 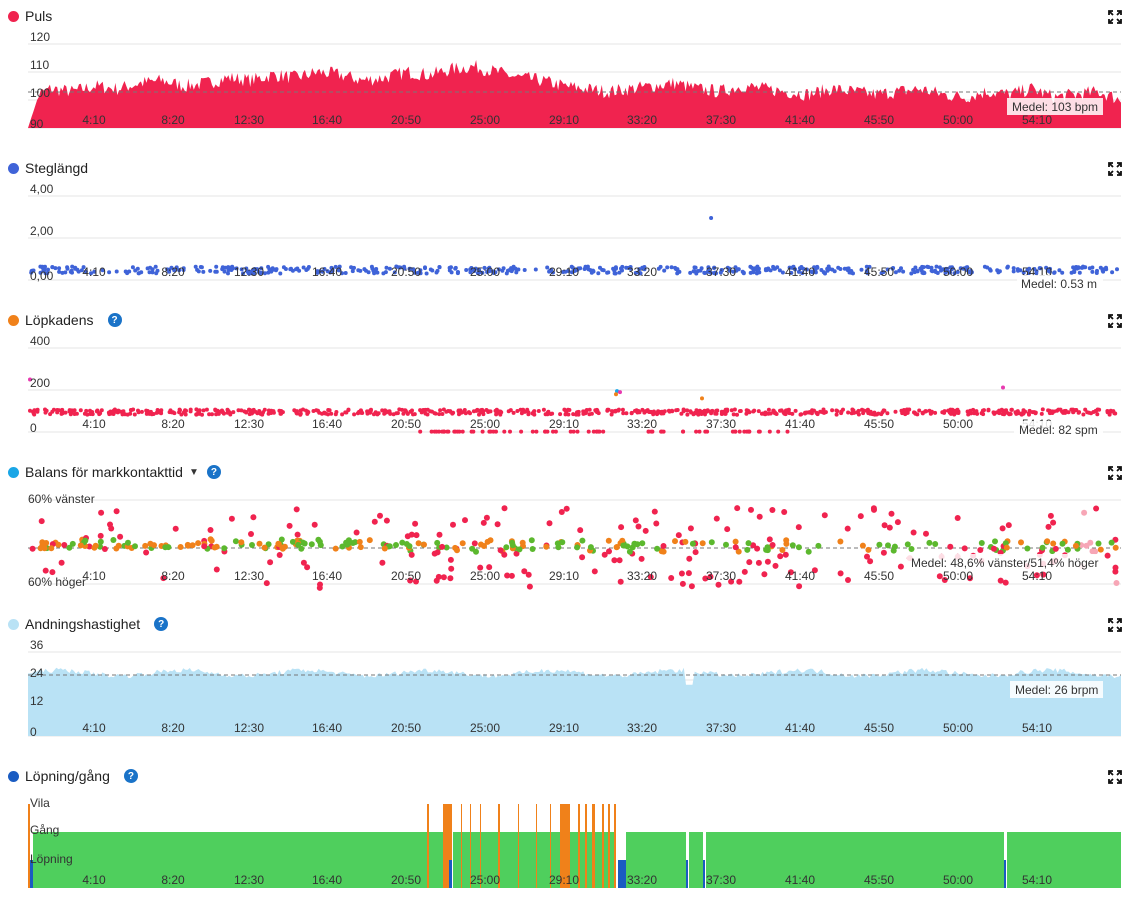 What do you see at coordinates (193, 472) in the screenshot?
I see `dropdown-caret-icon: ▼` at bounding box center [193, 472].